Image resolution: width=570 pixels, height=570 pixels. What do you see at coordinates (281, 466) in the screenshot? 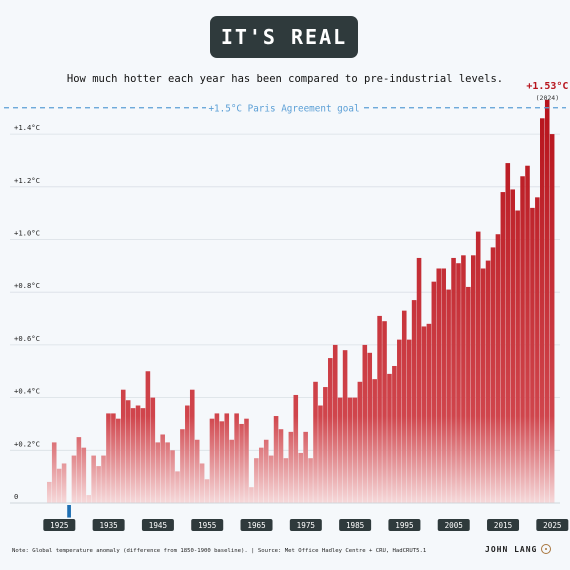
I see `bar-1970` at bounding box center [281, 466].